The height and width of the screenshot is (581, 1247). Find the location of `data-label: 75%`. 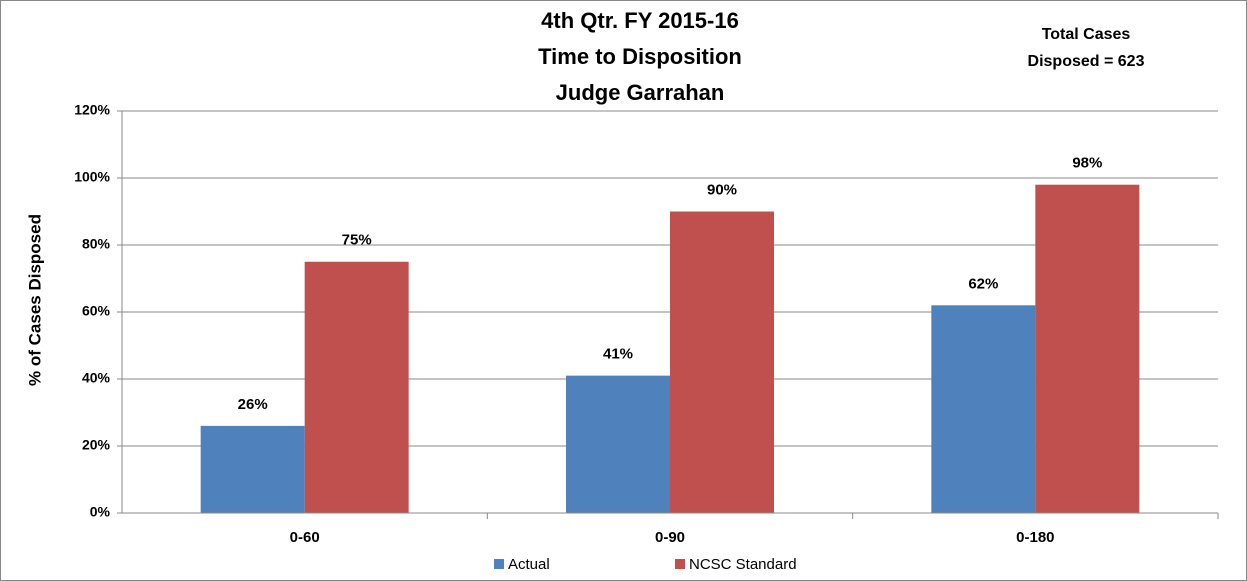

data-label: 75% is located at coordinates (357, 240).